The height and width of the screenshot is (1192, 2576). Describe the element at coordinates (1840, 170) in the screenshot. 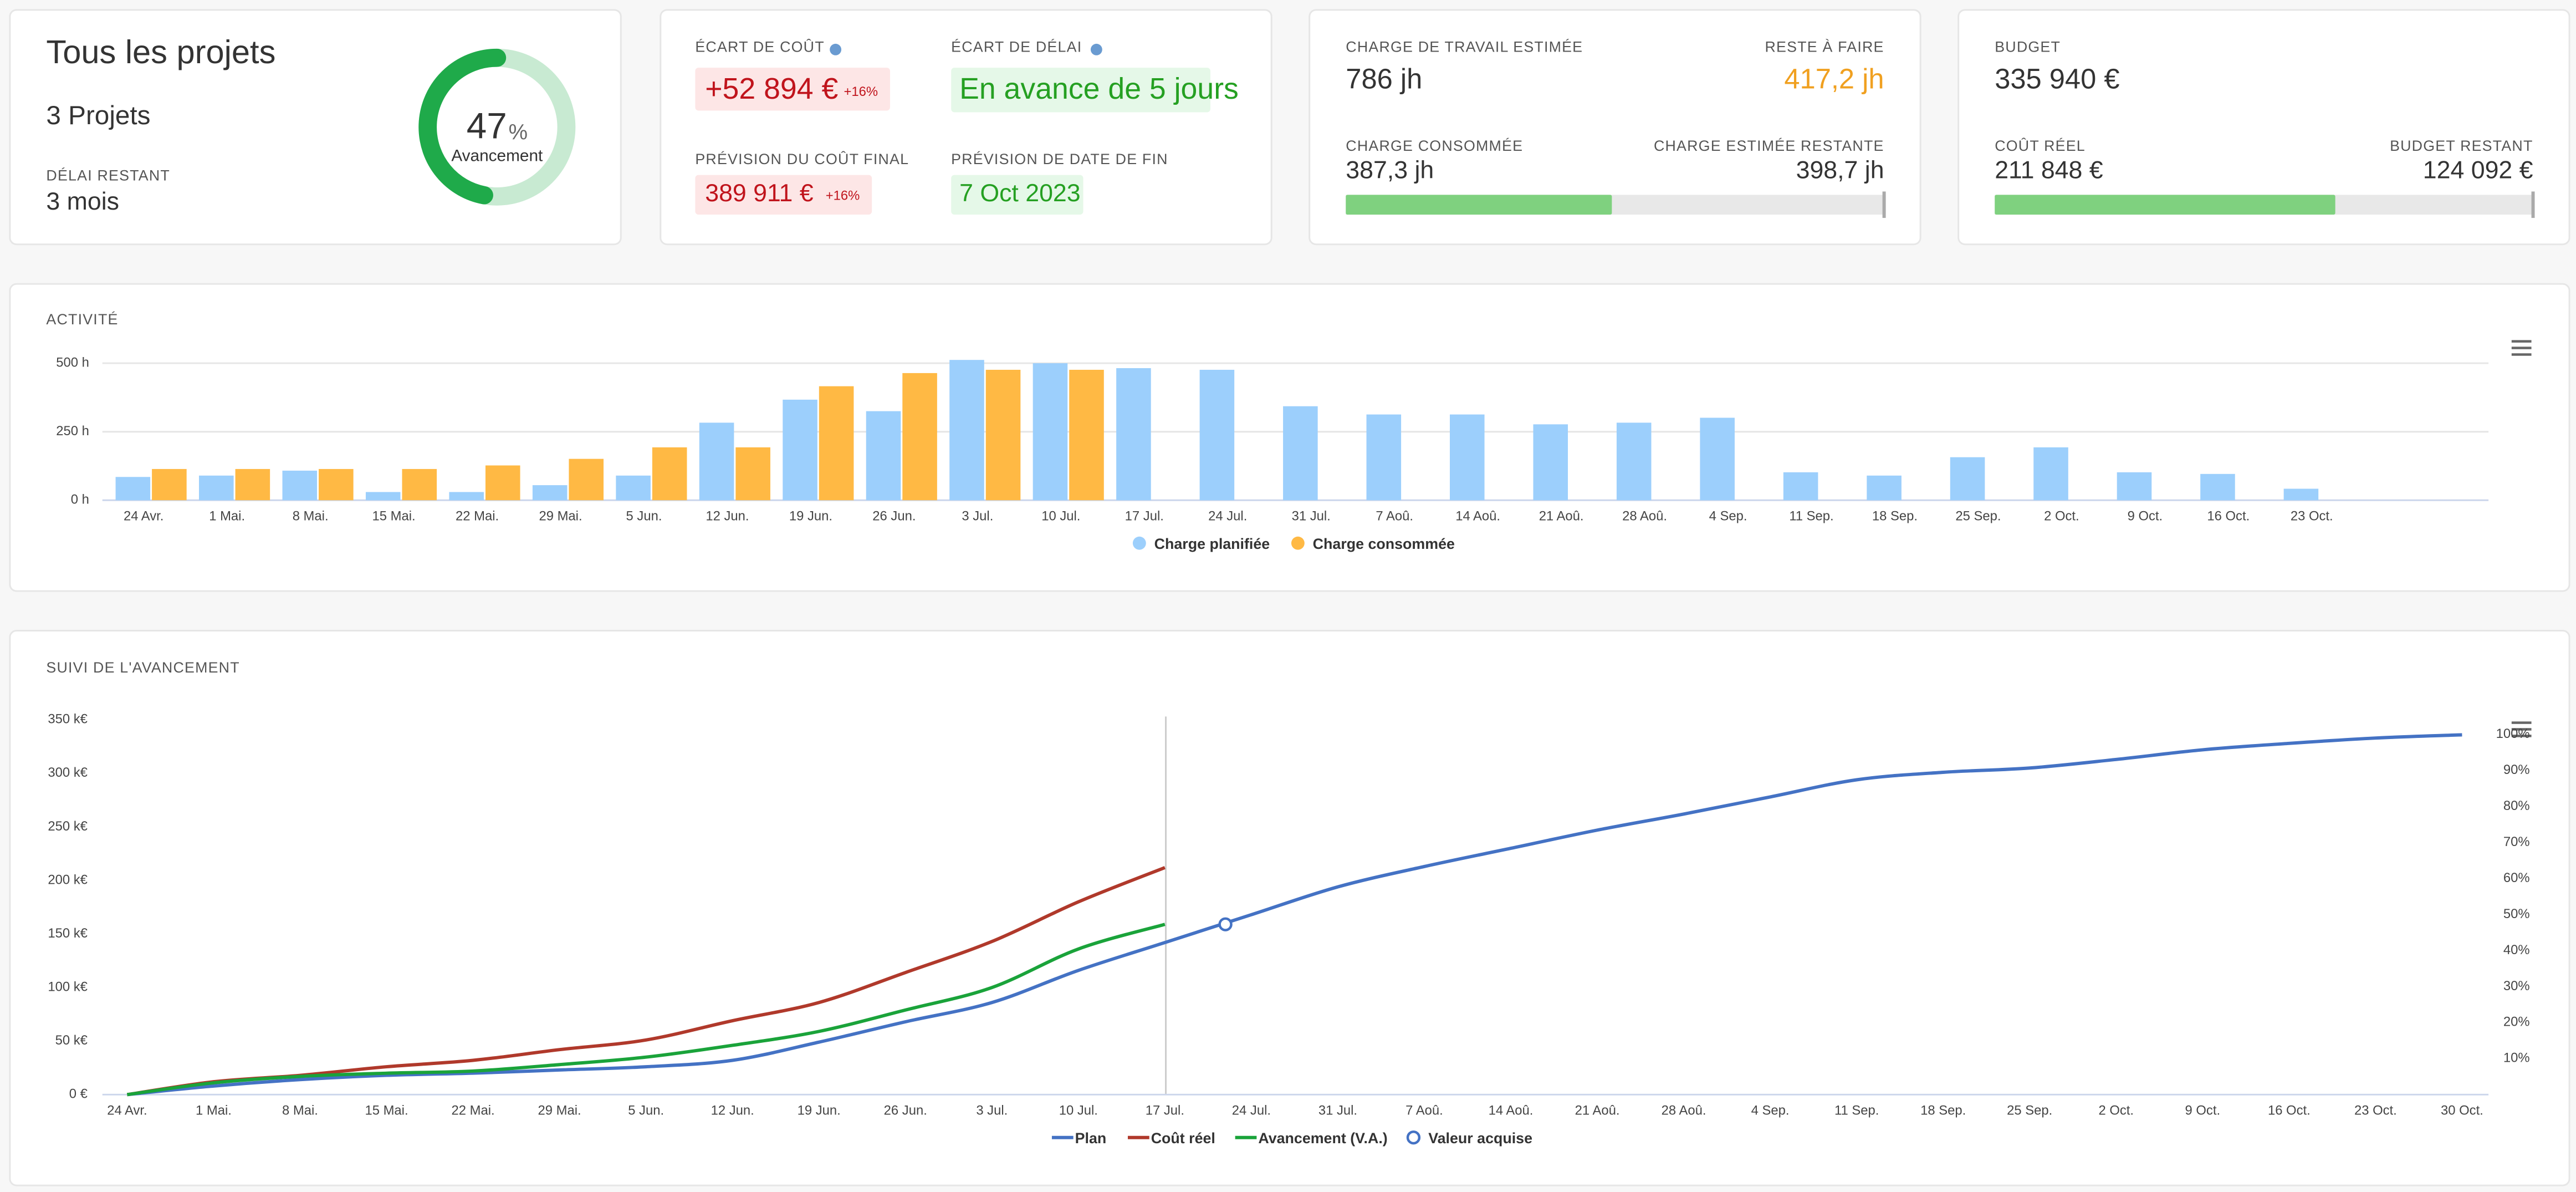

I see `value: 398,7 jh` at that location.